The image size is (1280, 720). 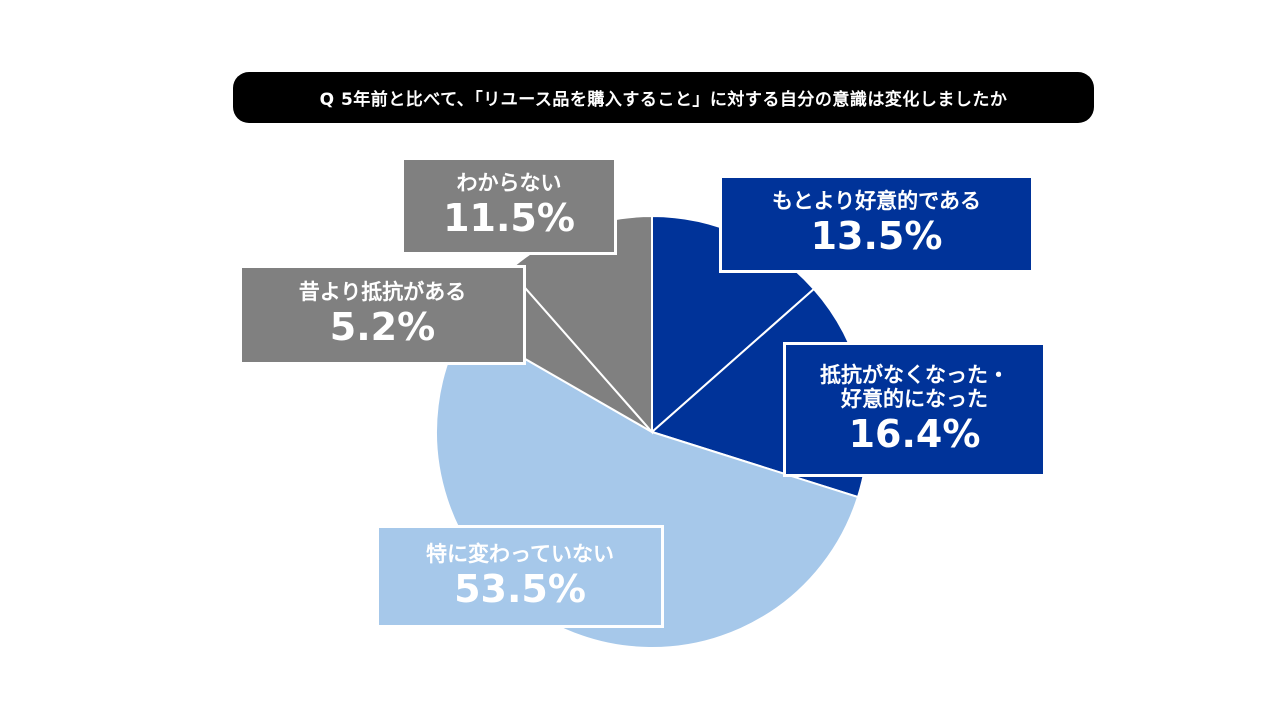 I want to click on slice-label-box-dont-know: わからない 11.5%, so click(x=509, y=206).